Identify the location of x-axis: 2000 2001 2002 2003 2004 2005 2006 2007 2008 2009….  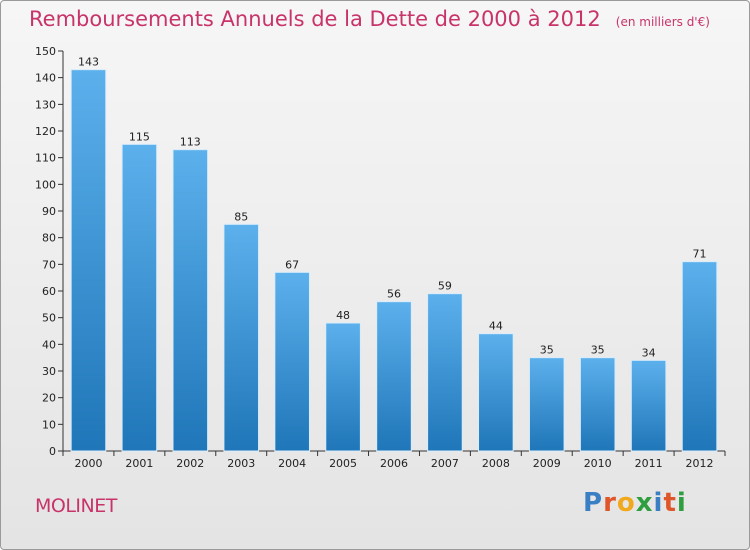
(394, 460).